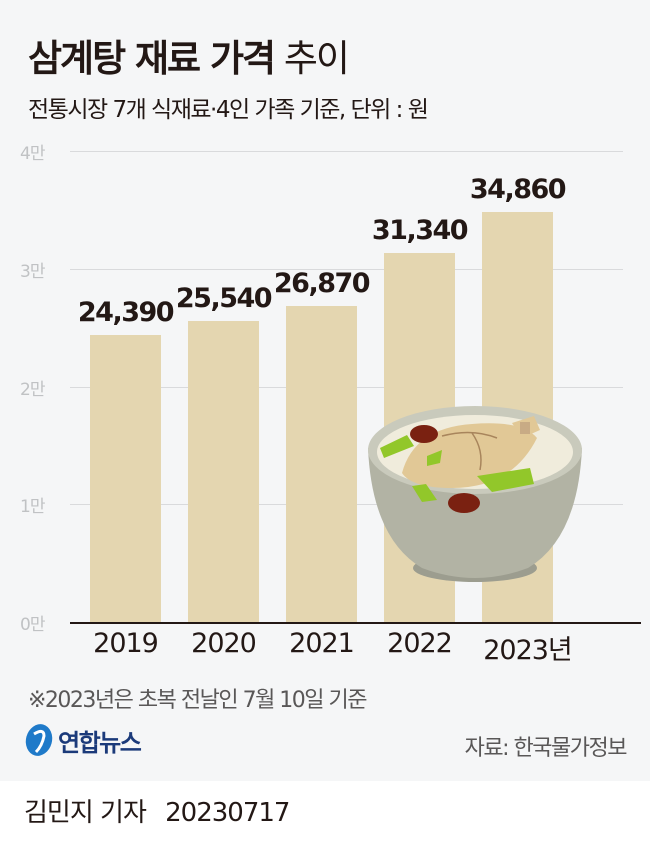 This screenshot has width=650, height=841. I want to click on samgyetang-bowl-icon, so click(475, 494).